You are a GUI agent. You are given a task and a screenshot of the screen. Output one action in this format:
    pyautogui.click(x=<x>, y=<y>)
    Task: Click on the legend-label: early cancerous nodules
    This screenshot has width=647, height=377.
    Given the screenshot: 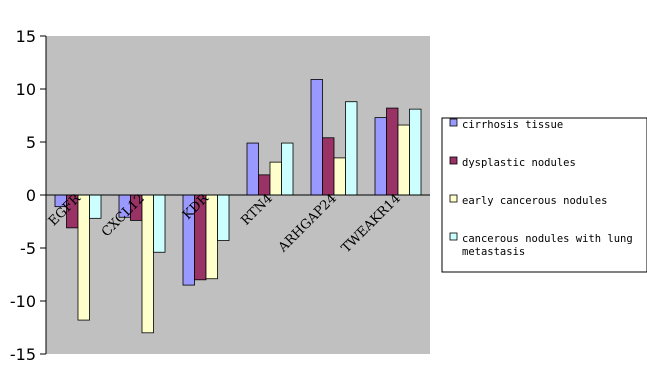 What is the action you would take?
    pyautogui.click(x=534, y=201)
    